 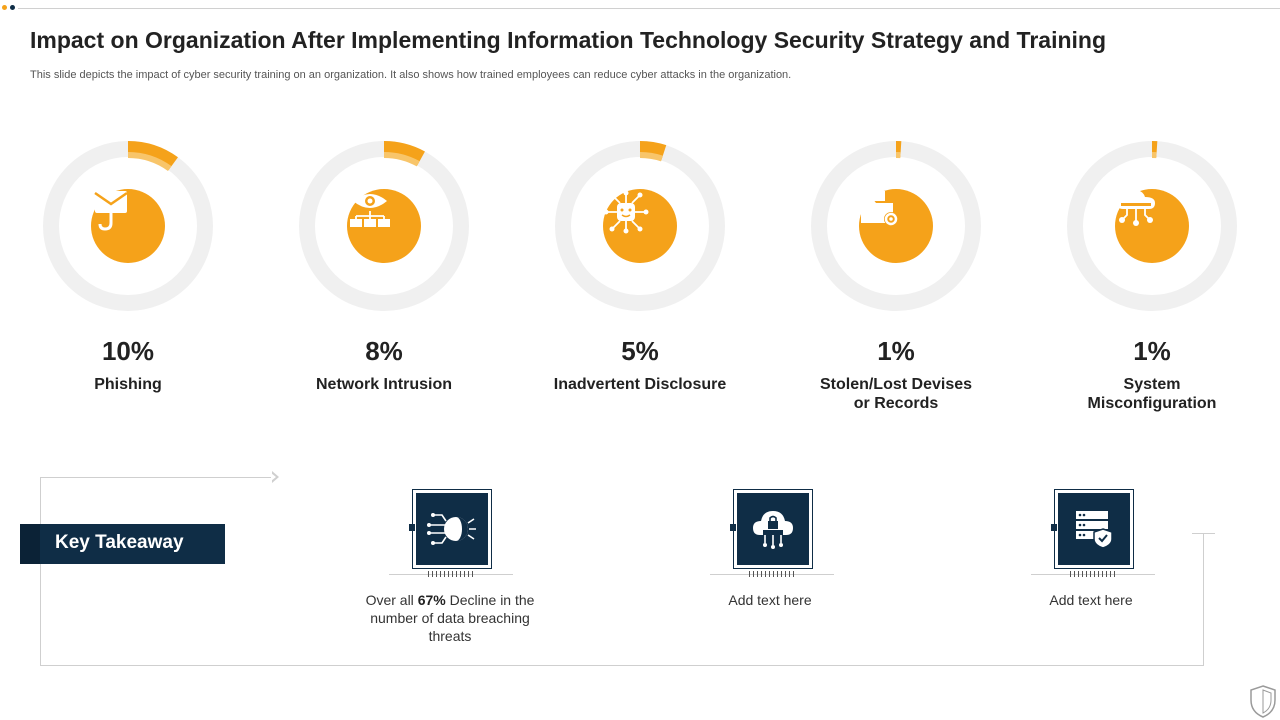 What do you see at coordinates (1263, 701) in the screenshot?
I see `shield-icon` at bounding box center [1263, 701].